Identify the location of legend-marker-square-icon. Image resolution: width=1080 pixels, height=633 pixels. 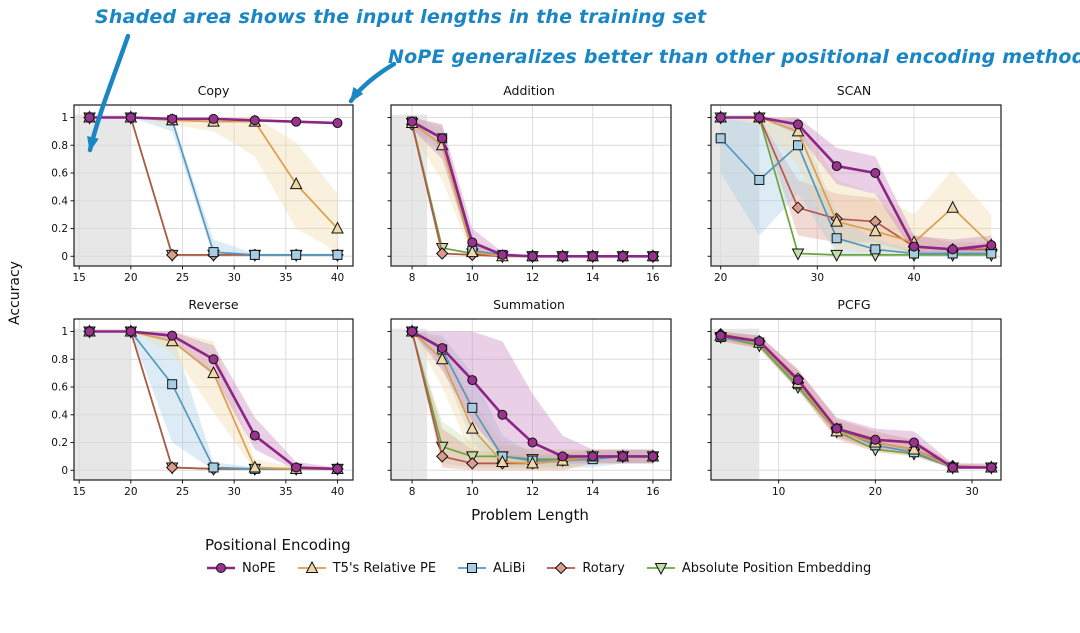
(472, 568).